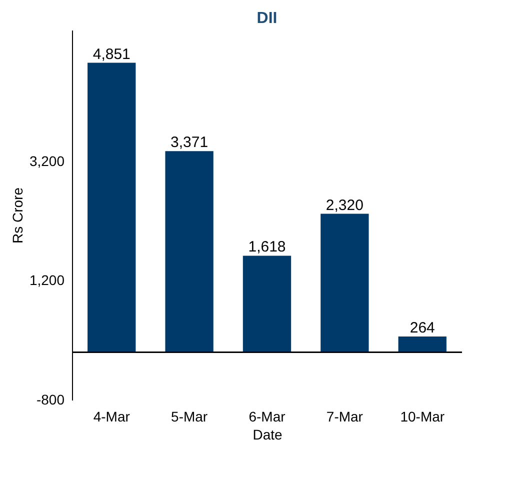  Describe the element at coordinates (422, 328) in the screenshot. I see `data-label: 264` at that location.